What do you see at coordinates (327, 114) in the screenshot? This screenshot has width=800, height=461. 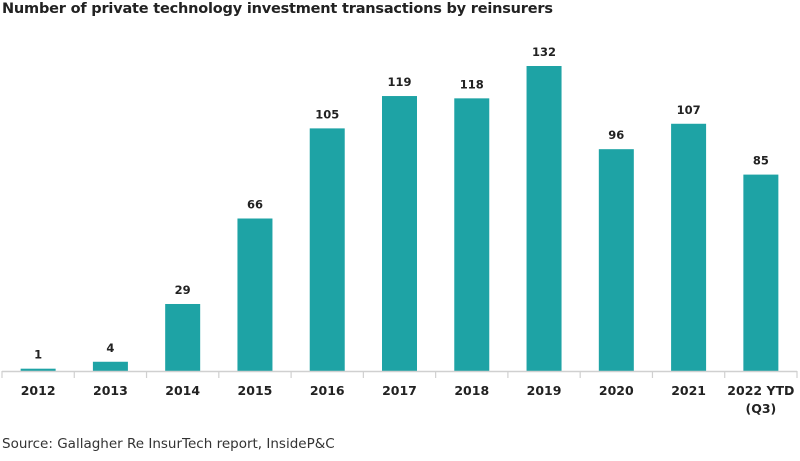 I see `data-label: 105` at bounding box center [327, 114].